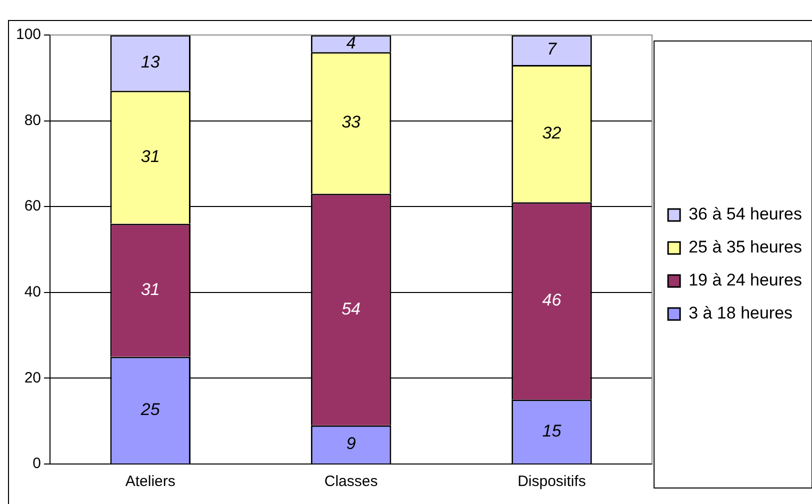  Describe the element at coordinates (552, 481) in the screenshot. I see `x-tick-label: Dispositifs` at that location.